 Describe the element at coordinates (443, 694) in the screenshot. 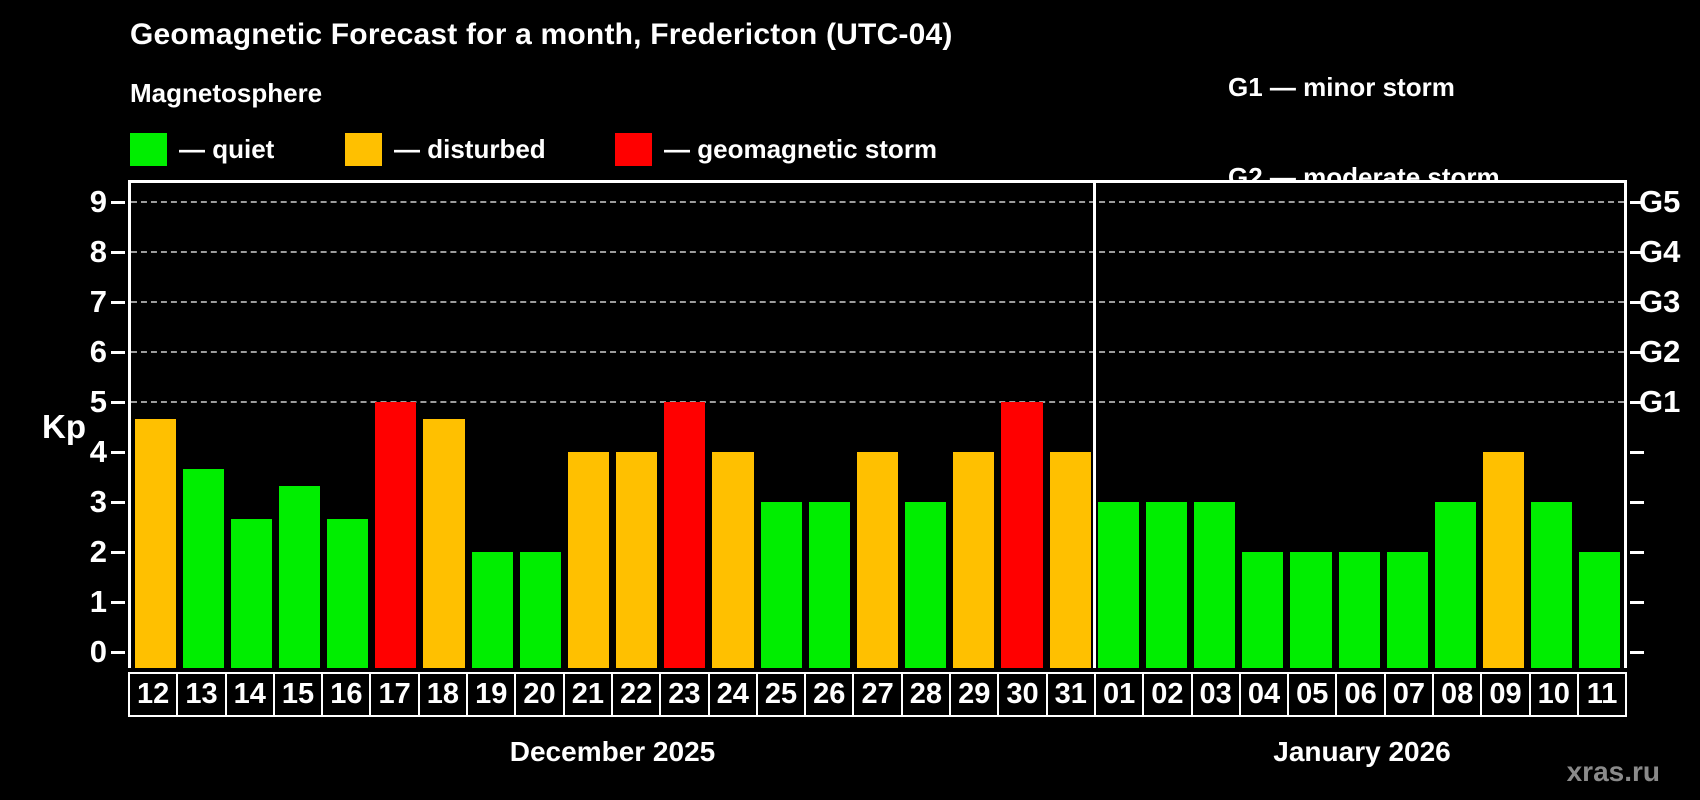

I see `day-label: 18` at that location.